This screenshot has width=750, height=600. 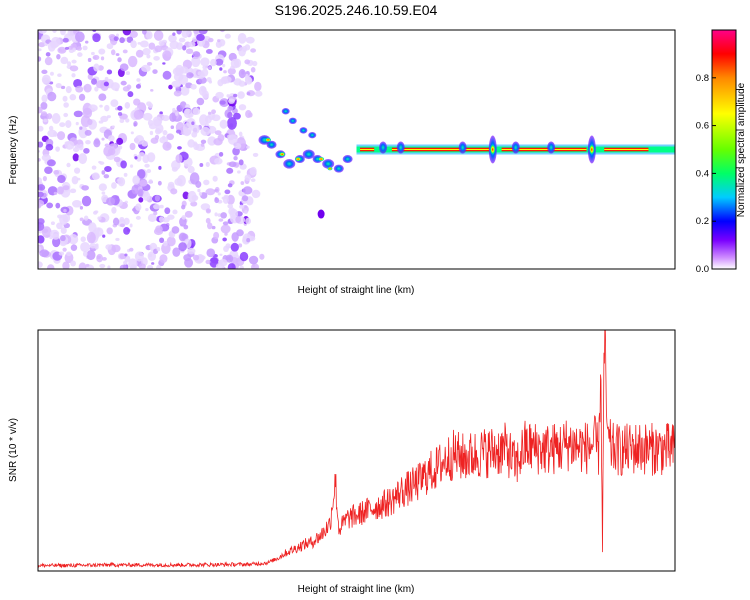 What do you see at coordinates (282, 154) in the screenshot?
I see `onset-hot-blob` at bounding box center [282, 154].